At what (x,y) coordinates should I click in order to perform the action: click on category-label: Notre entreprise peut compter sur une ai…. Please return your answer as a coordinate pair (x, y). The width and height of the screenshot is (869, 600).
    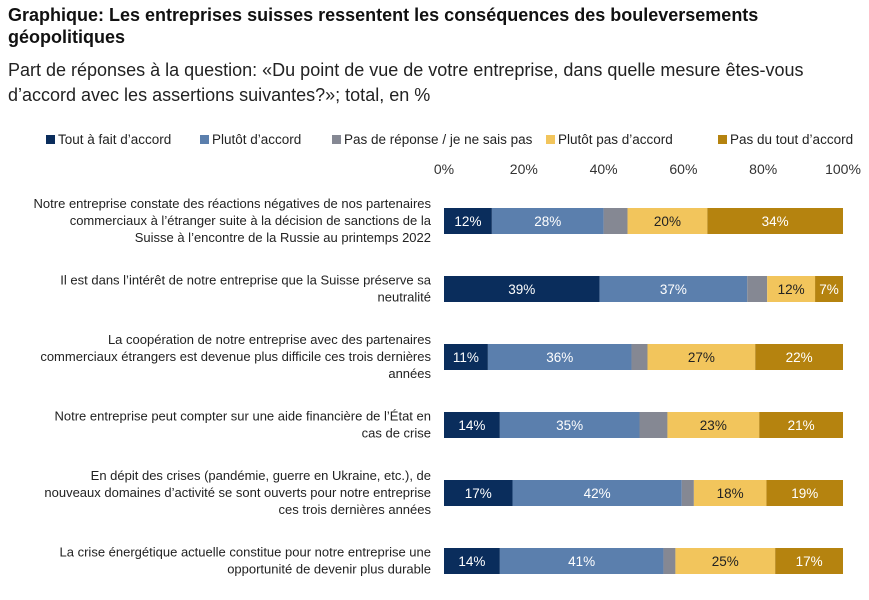
    Looking at the image, I should click on (243, 425).